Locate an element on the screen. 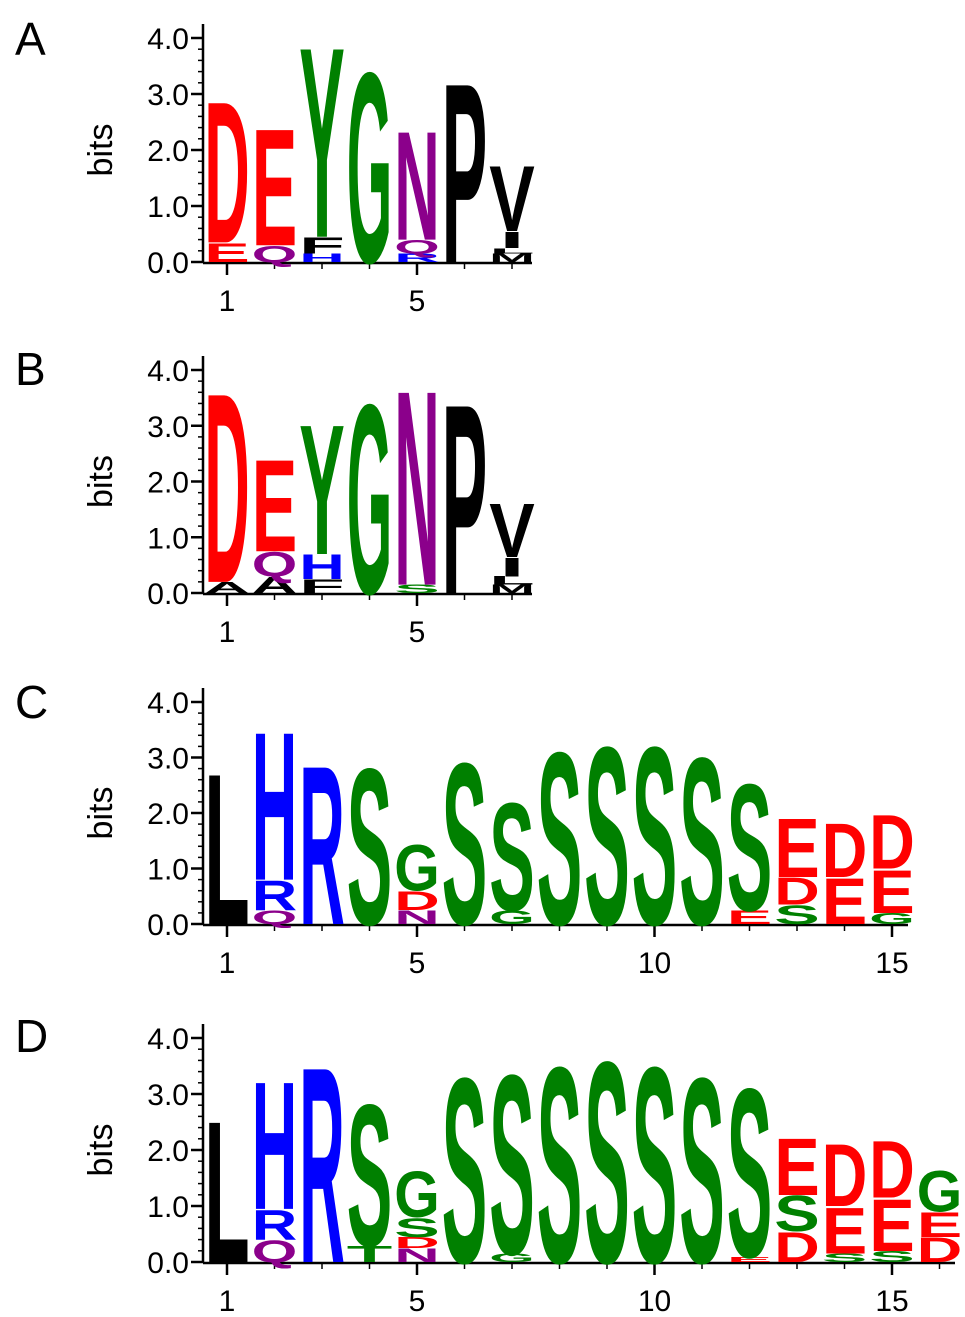 The width and height of the screenshot is (965, 1317). logo-letter-v: V is located at coordinates (512, 199).